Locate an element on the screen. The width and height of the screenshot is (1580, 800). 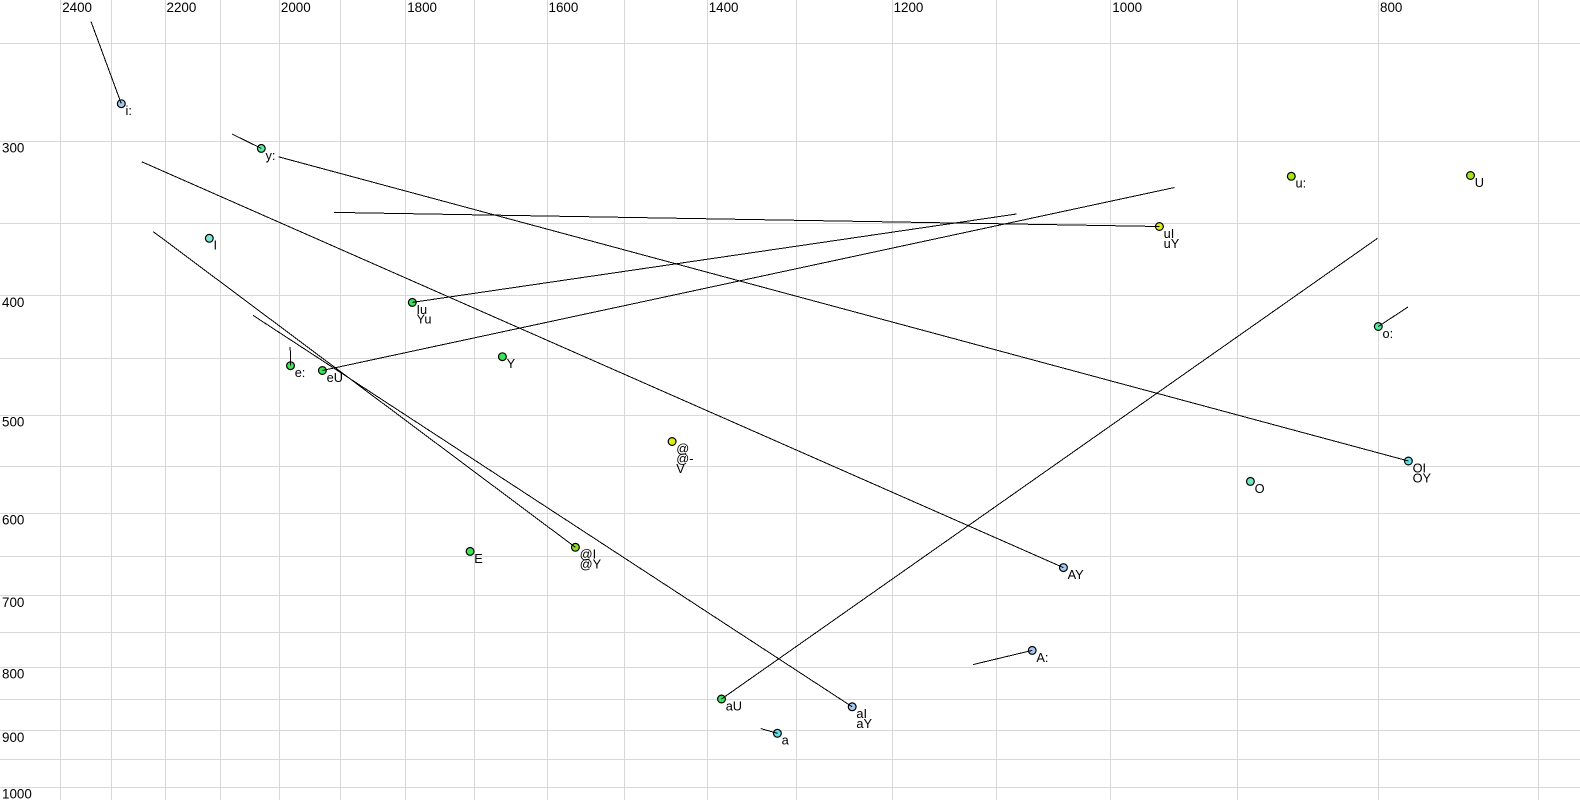
svg-text: E is located at coordinates (478, 558).